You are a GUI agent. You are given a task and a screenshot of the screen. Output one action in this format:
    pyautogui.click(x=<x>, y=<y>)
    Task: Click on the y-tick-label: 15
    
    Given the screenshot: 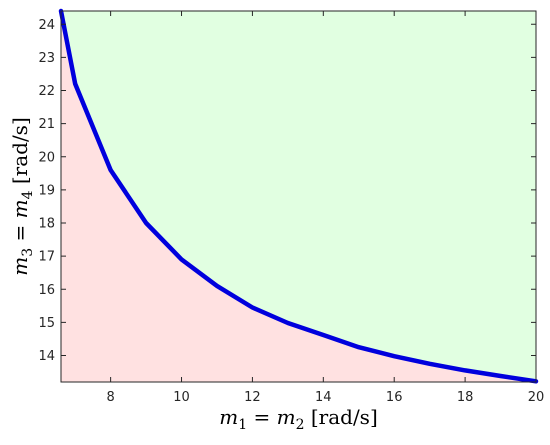 What is the action you would take?
    pyautogui.click(x=46, y=323)
    